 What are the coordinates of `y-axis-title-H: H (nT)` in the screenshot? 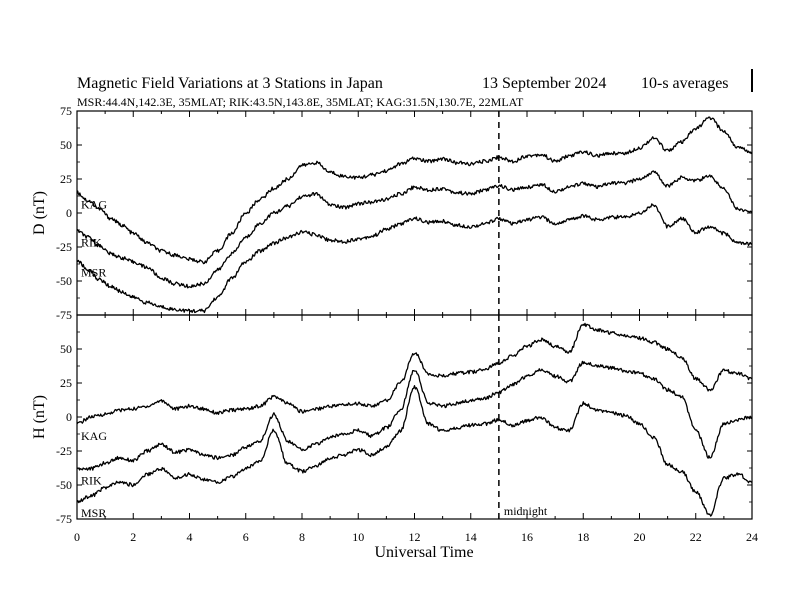 It's located at (39, 417).